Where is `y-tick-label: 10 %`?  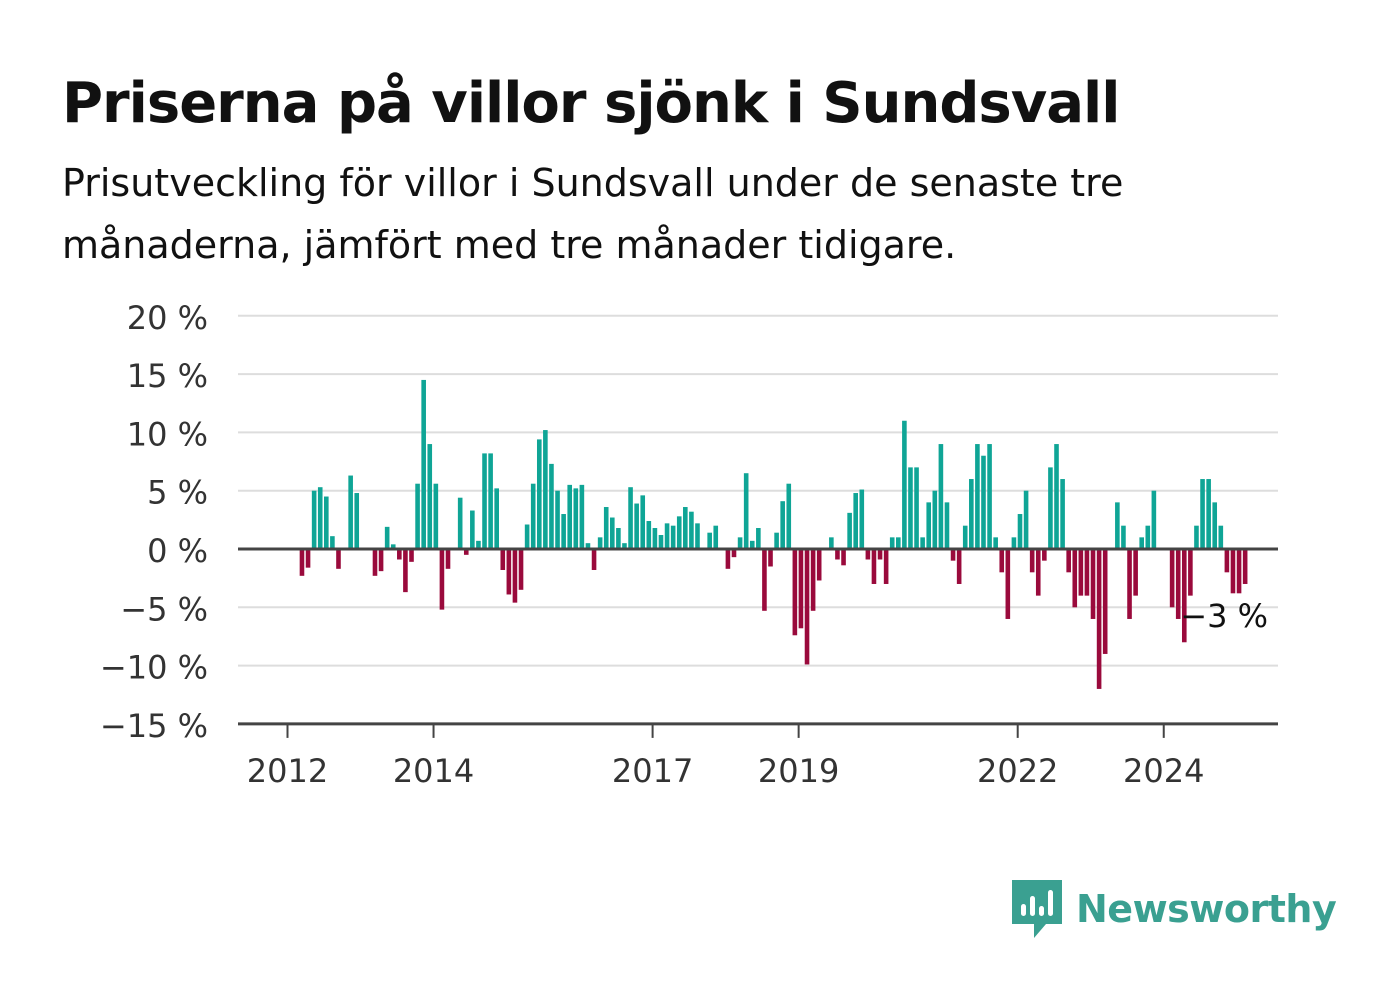 y-tick-label: 10 % is located at coordinates (167, 434).